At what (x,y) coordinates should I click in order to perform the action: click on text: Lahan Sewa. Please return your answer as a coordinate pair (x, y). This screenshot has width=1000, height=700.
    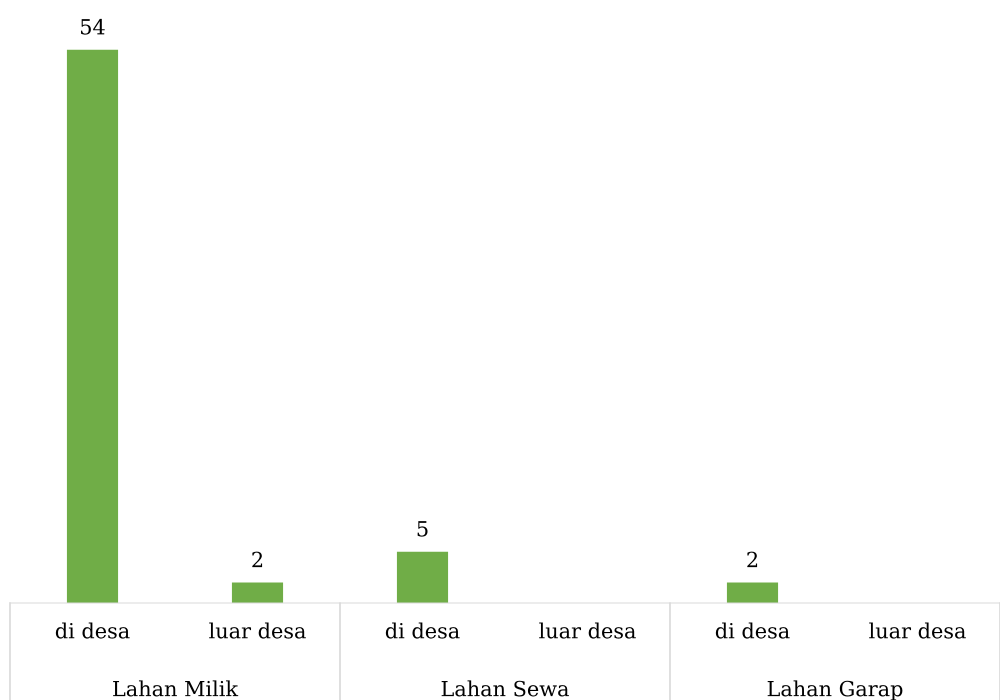
    Looking at the image, I should click on (505, 688).